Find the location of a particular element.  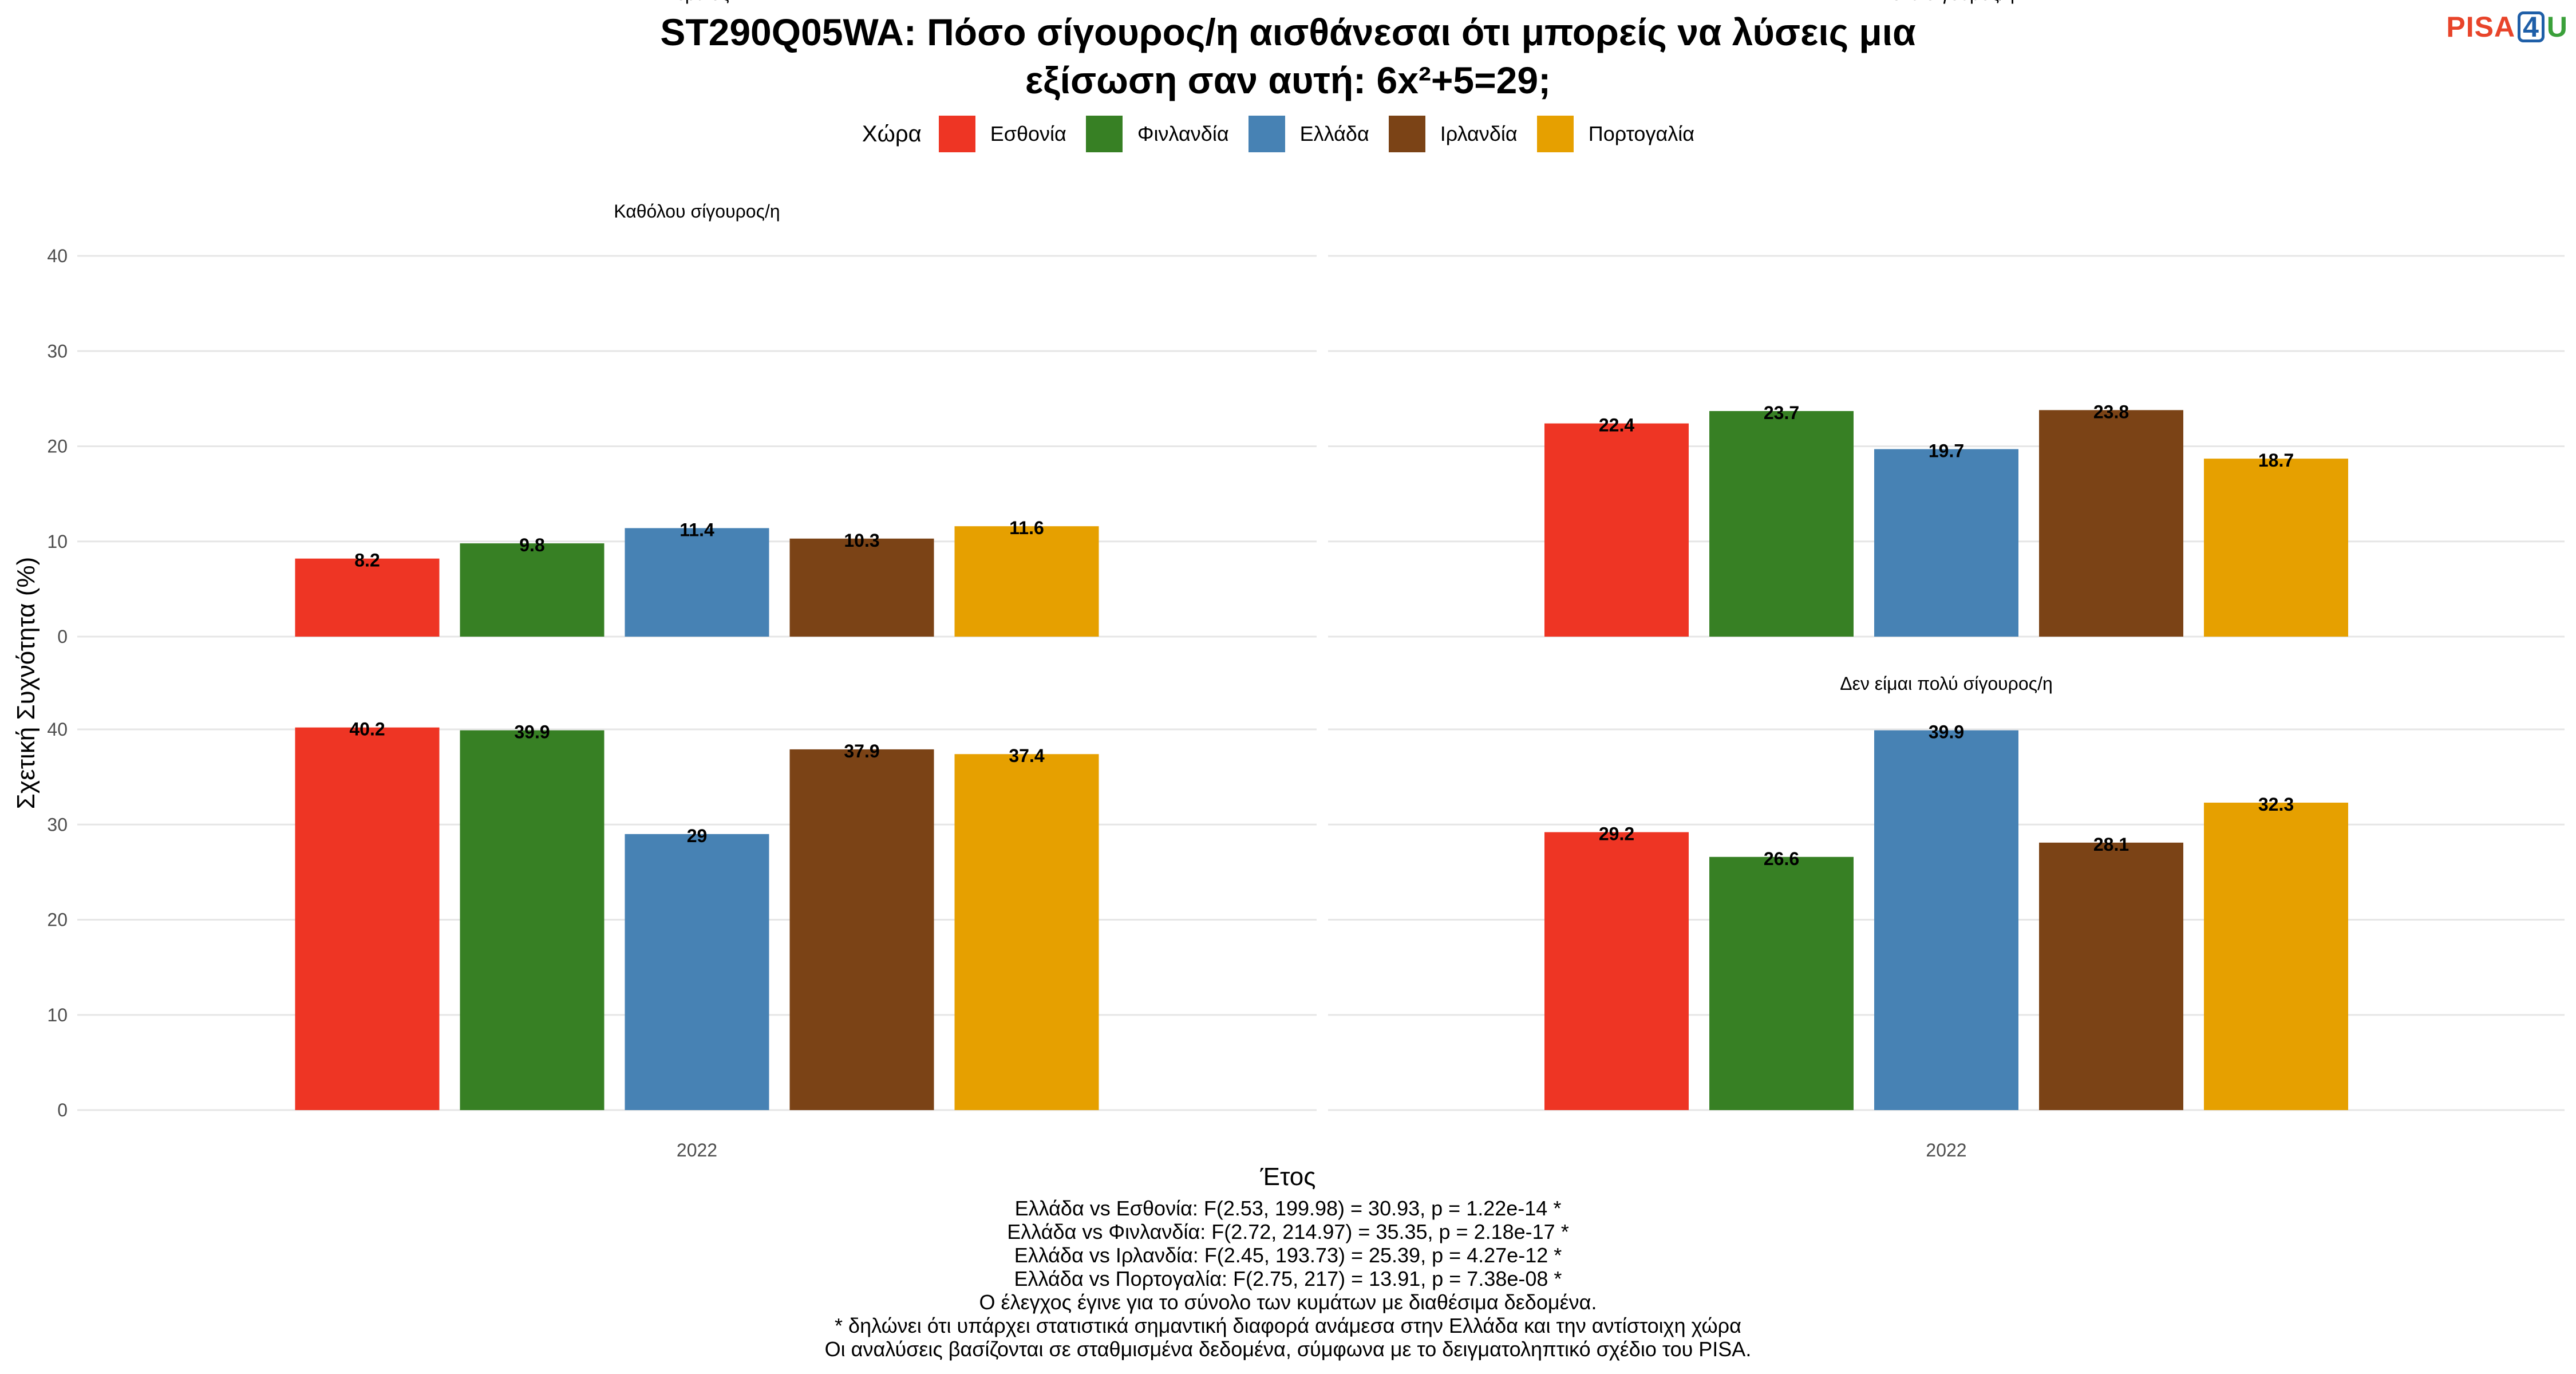

legend-item-portugal: Πορτογαλία is located at coordinates (1615, 134).